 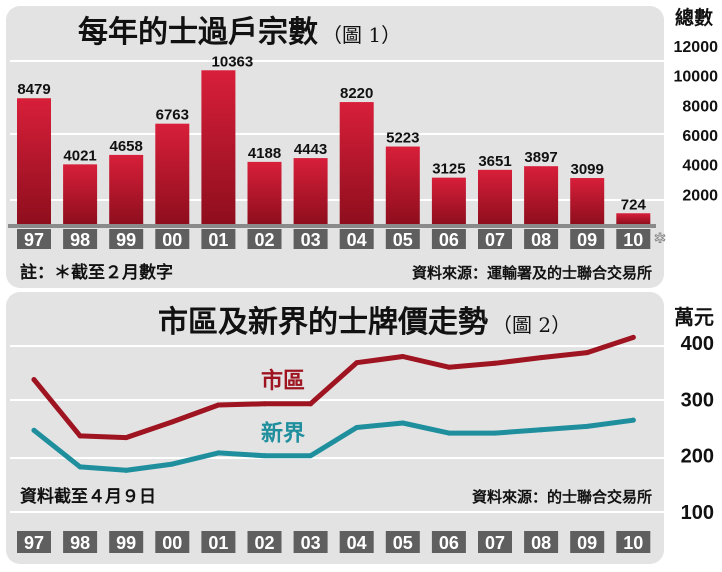 I want to click on line-x-tick-label: 02, so click(x=264, y=543).